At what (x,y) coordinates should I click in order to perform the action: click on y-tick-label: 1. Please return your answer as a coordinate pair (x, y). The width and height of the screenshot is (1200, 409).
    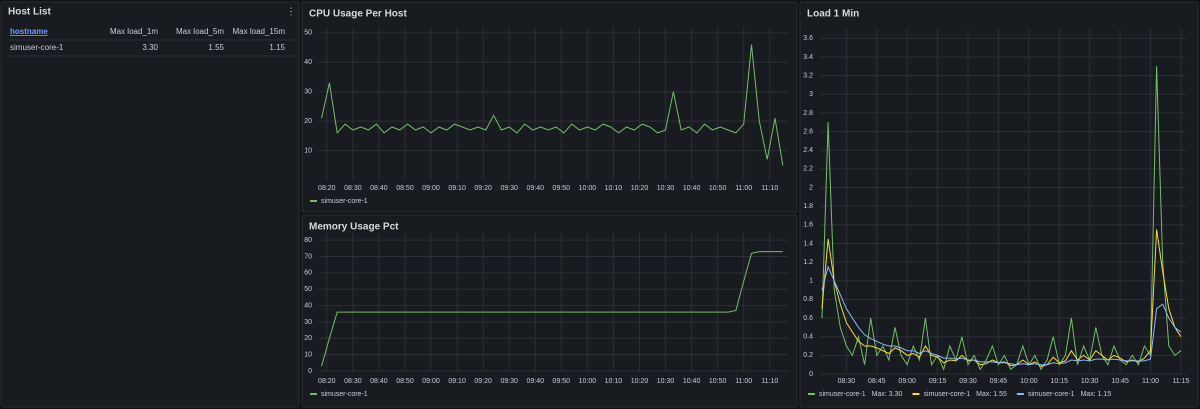
    Looking at the image, I should click on (811, 281).